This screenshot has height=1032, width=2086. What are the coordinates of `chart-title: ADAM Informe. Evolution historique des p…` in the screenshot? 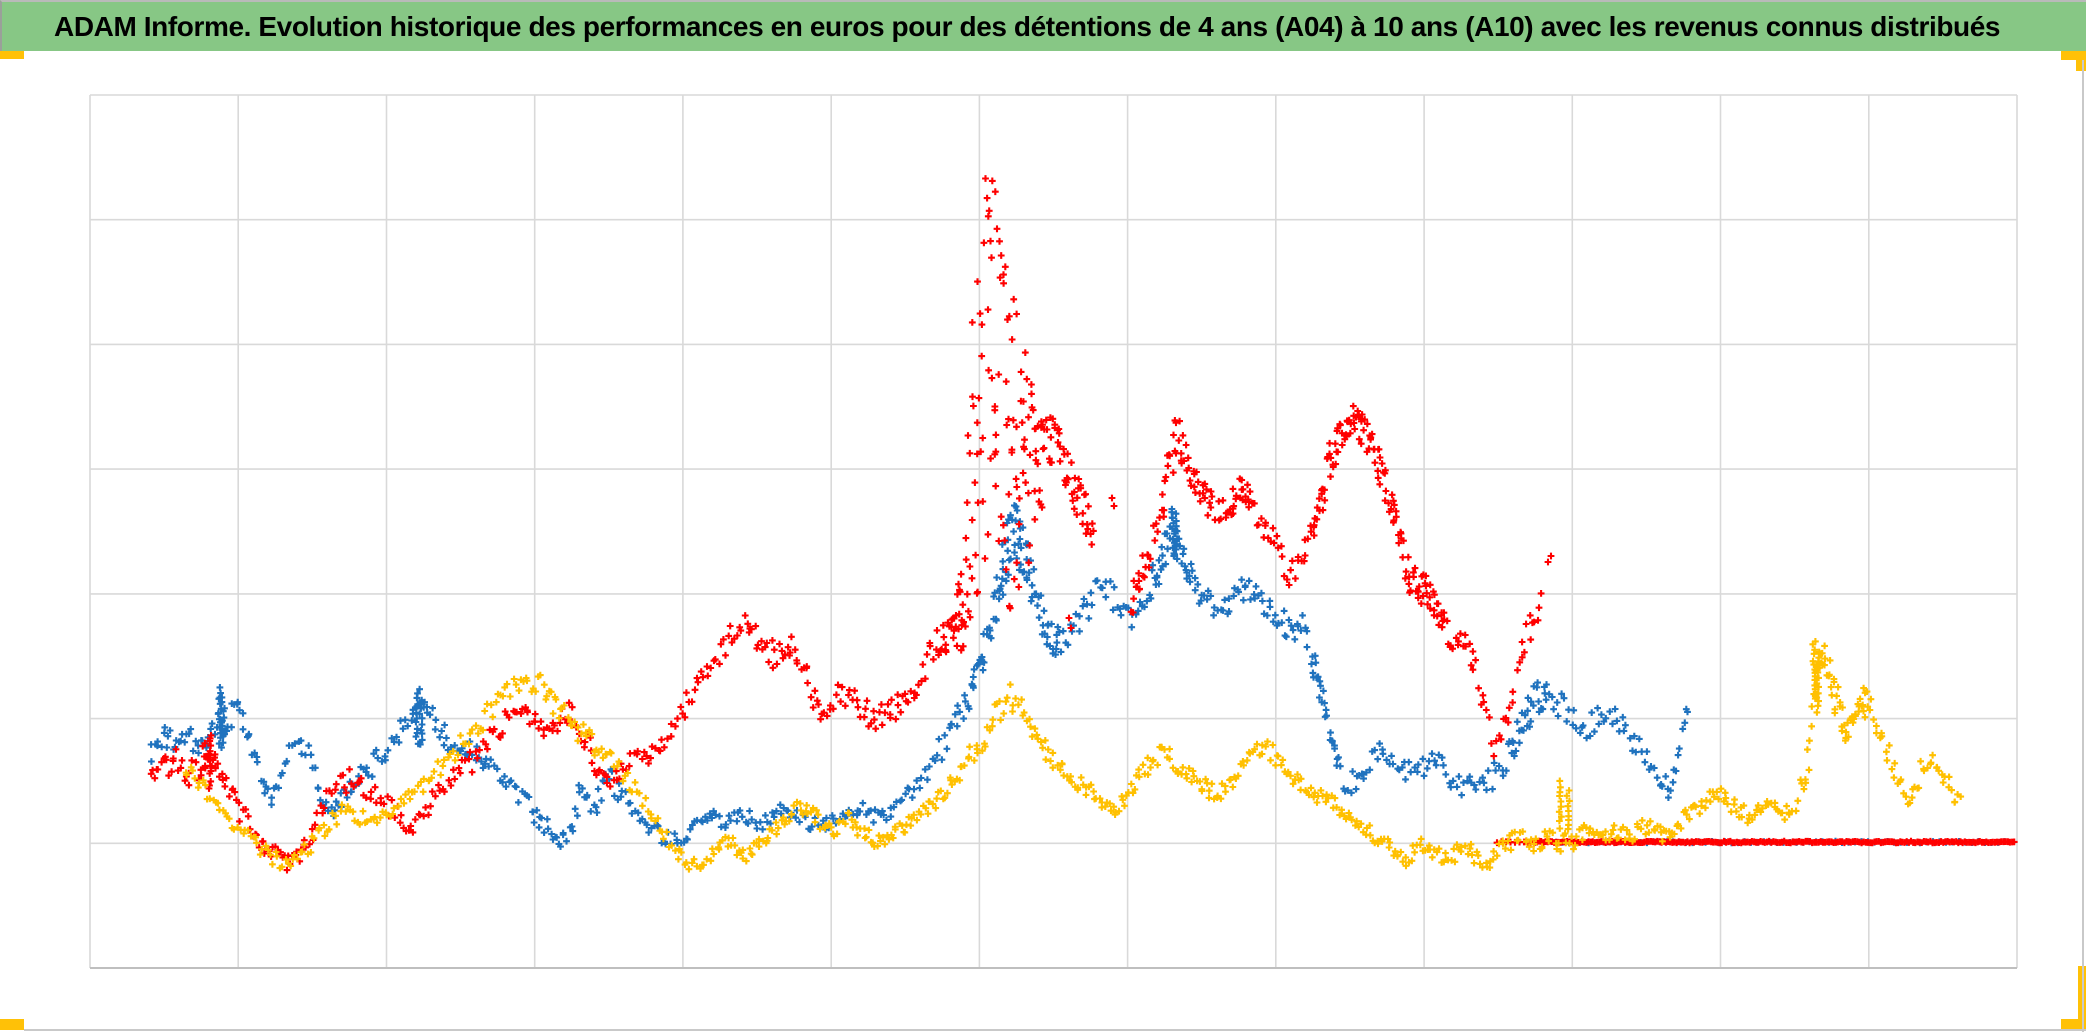 It's located at (1027, 26).